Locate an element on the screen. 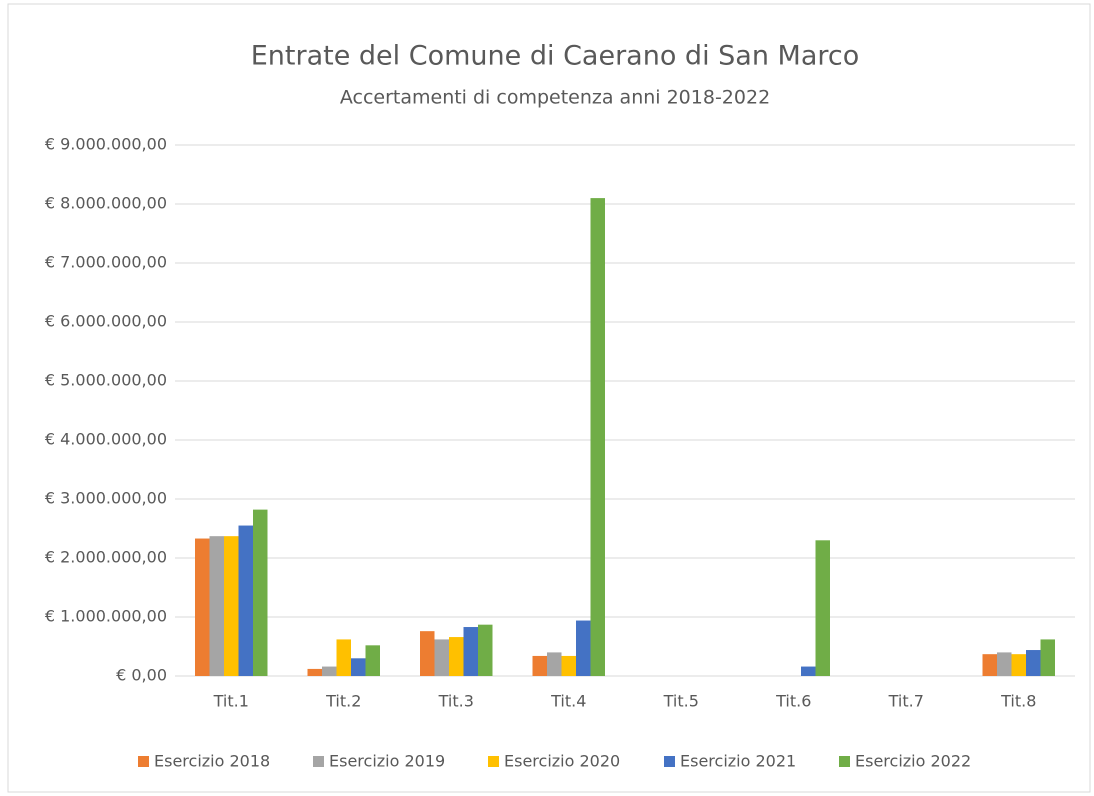 The image size is (1094, 796). x-tick-label: Tit.4 is located at coordinates (568, 701).